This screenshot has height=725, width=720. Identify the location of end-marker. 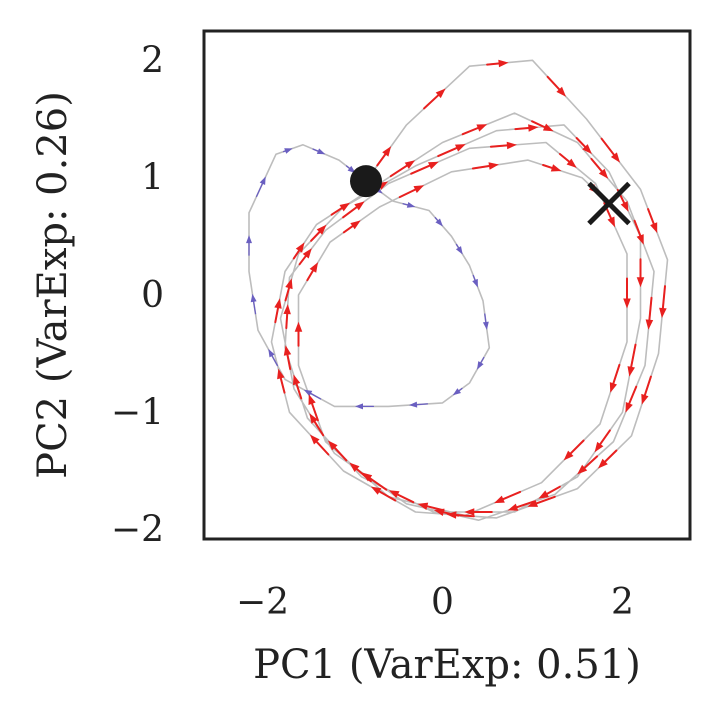
(609, 203).